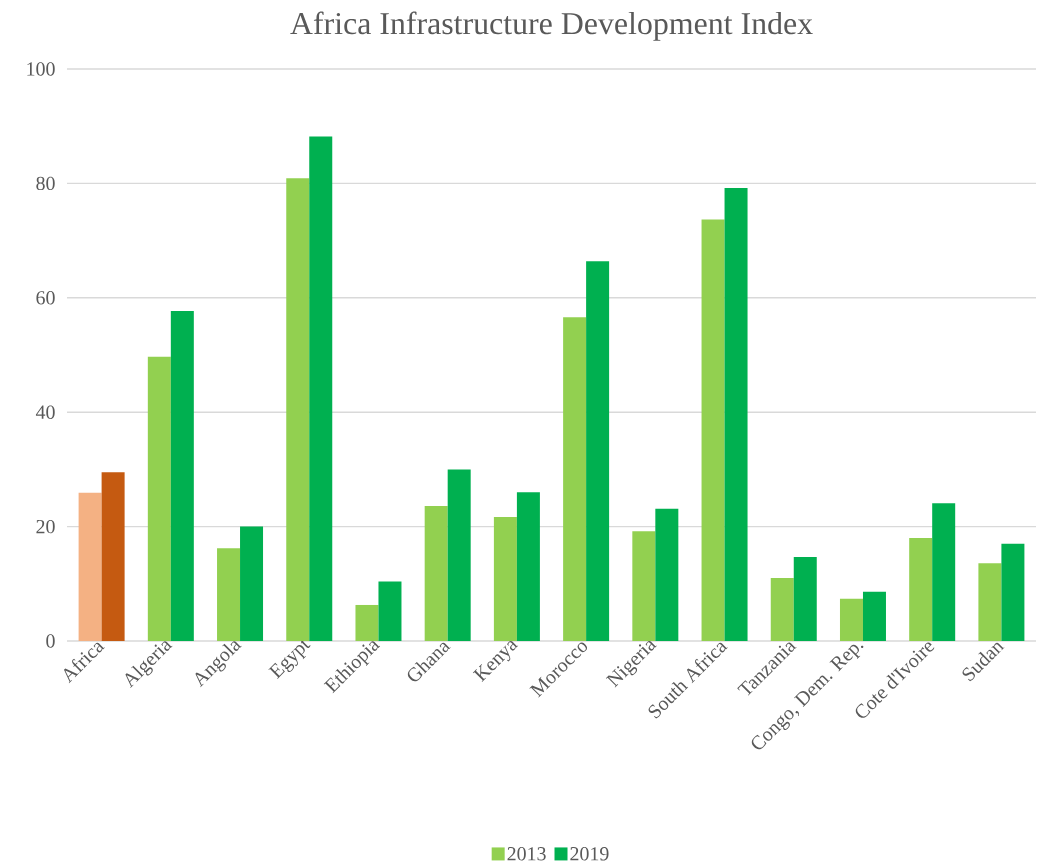  Describe the element at coordinates (45, 412) in the screenshot. I see `y-tick-label: 40` at that location.